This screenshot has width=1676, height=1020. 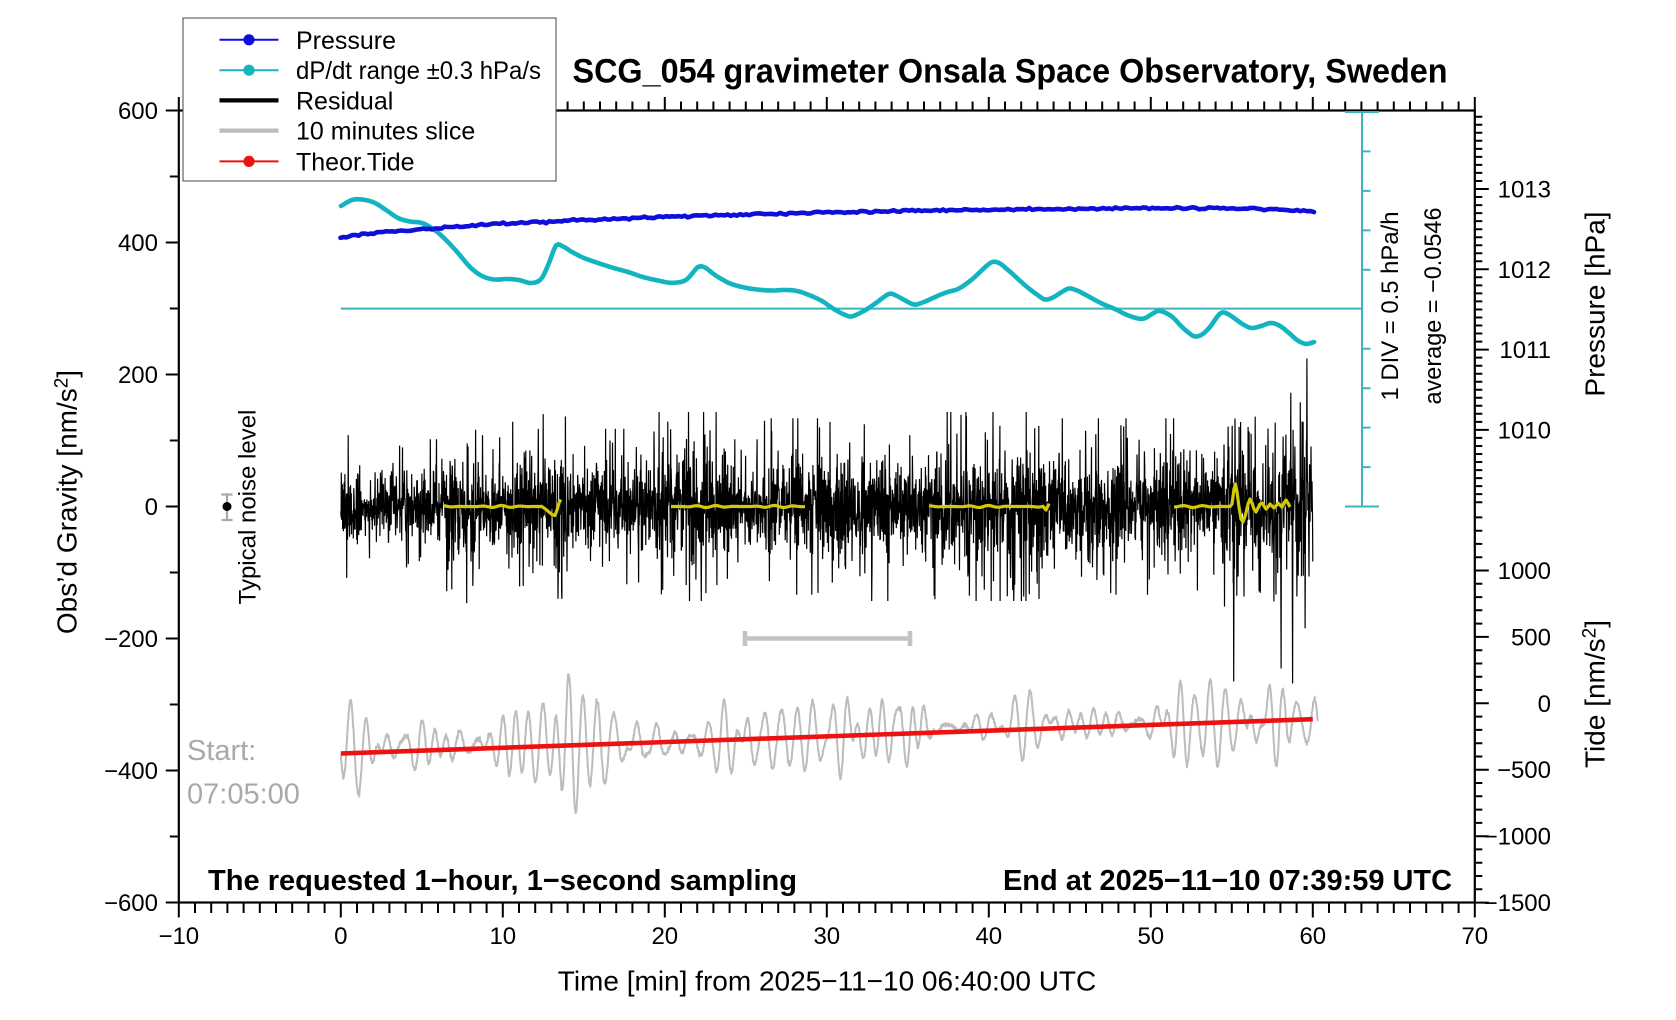 What do you see at coordinates (385, 132) in the screenshot?
I see `svg-text: 10 minutes slice` at bounding box center [385, 132].